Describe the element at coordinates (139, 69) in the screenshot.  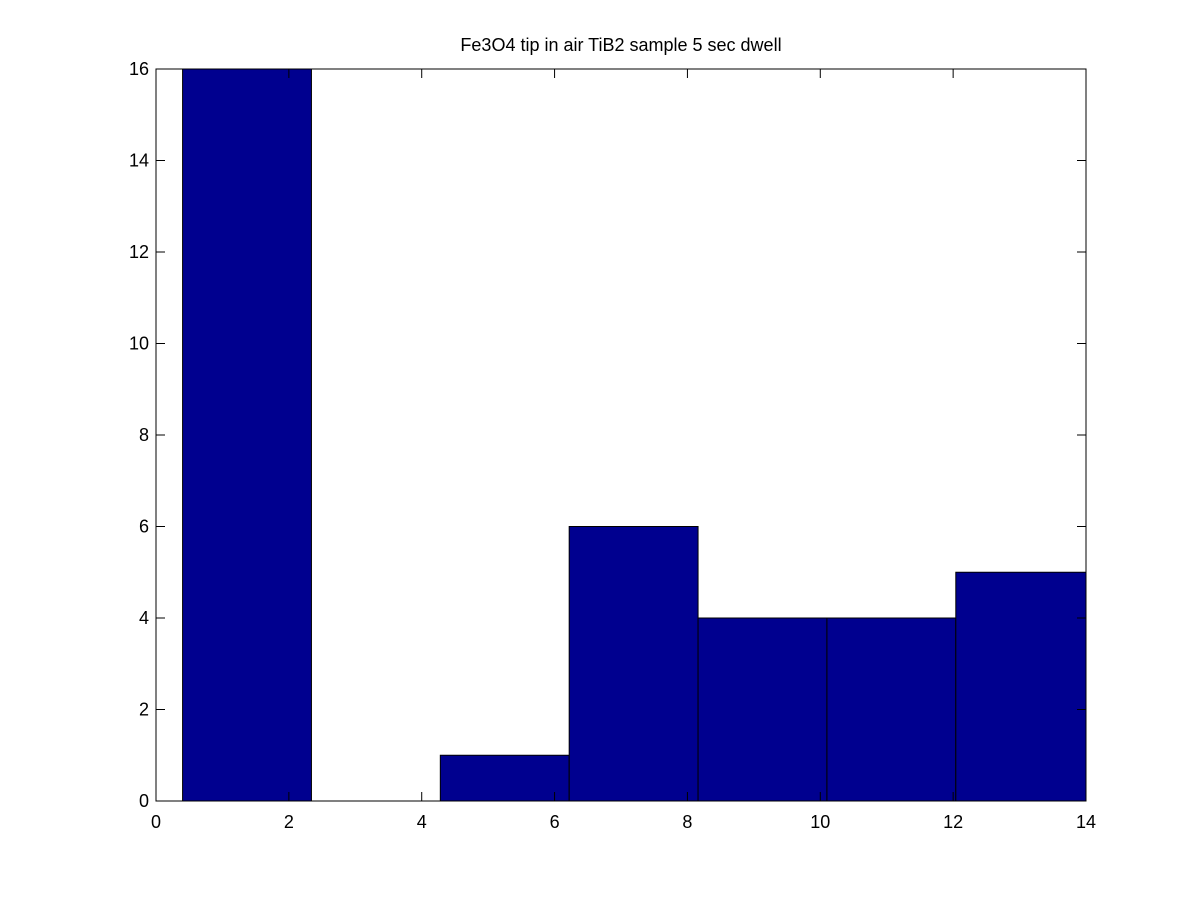
I see `y-tick-label-8: 16` at that location.